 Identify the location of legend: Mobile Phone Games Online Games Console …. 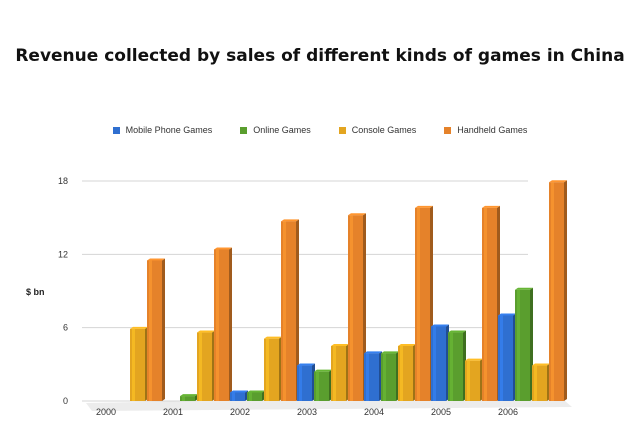
(320, 130).